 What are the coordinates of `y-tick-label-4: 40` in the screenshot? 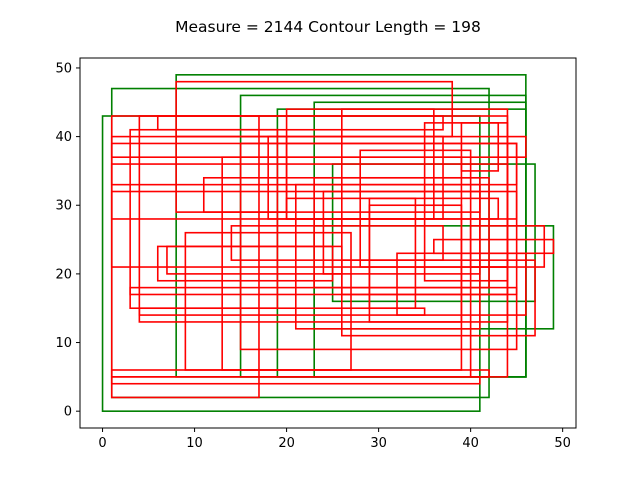 It's located at (63, 137).